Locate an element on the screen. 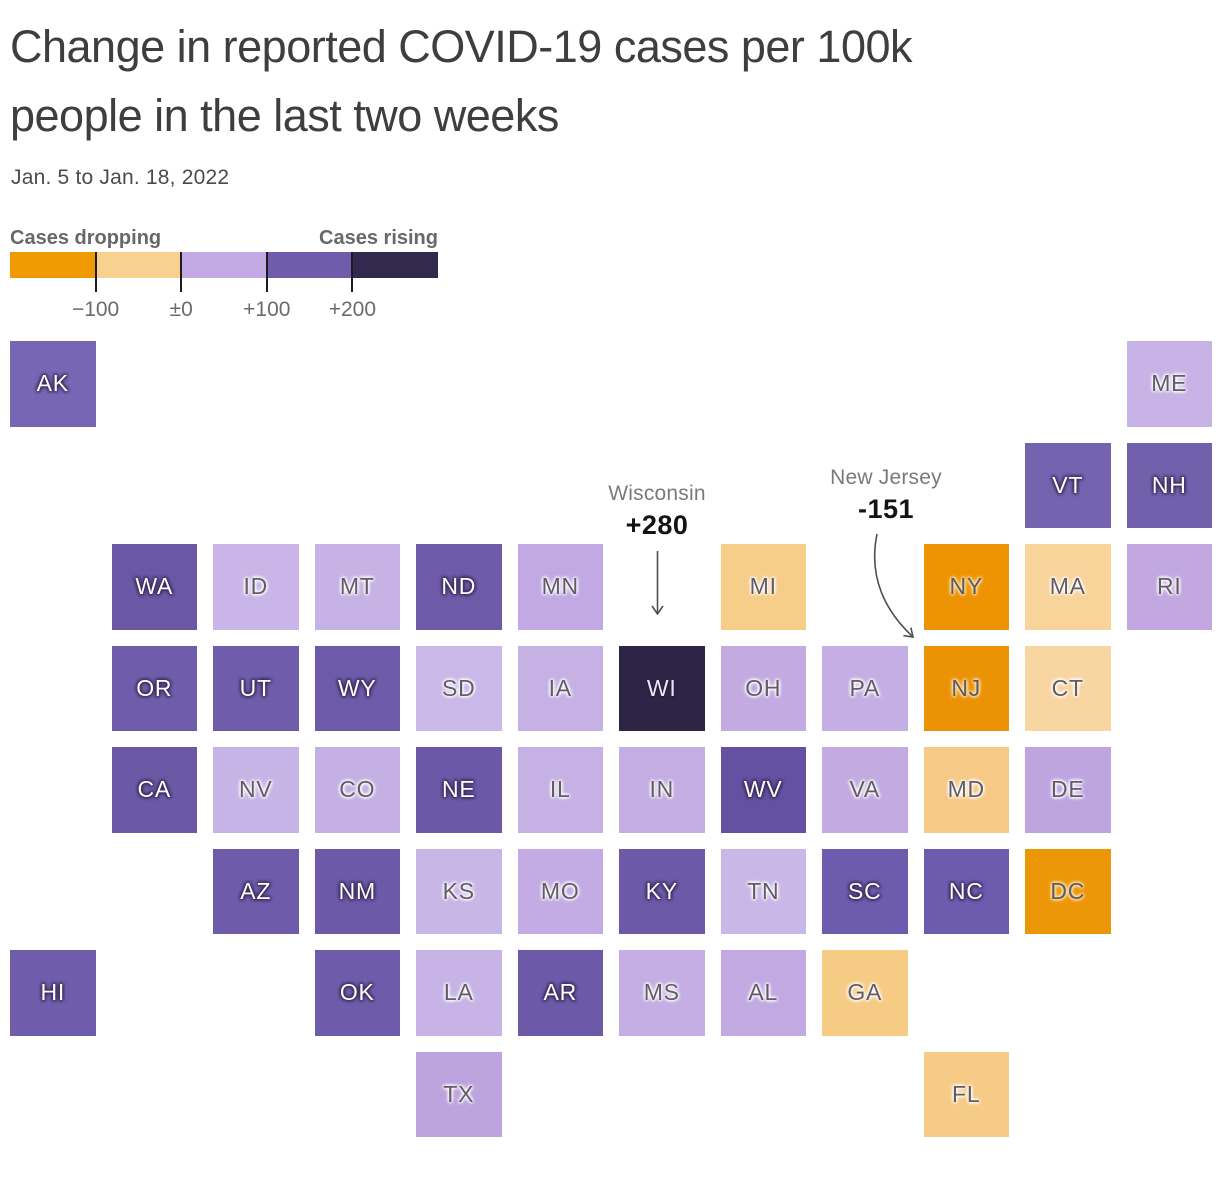  state-tile-nd: ND is located at coordinates (459, 587).